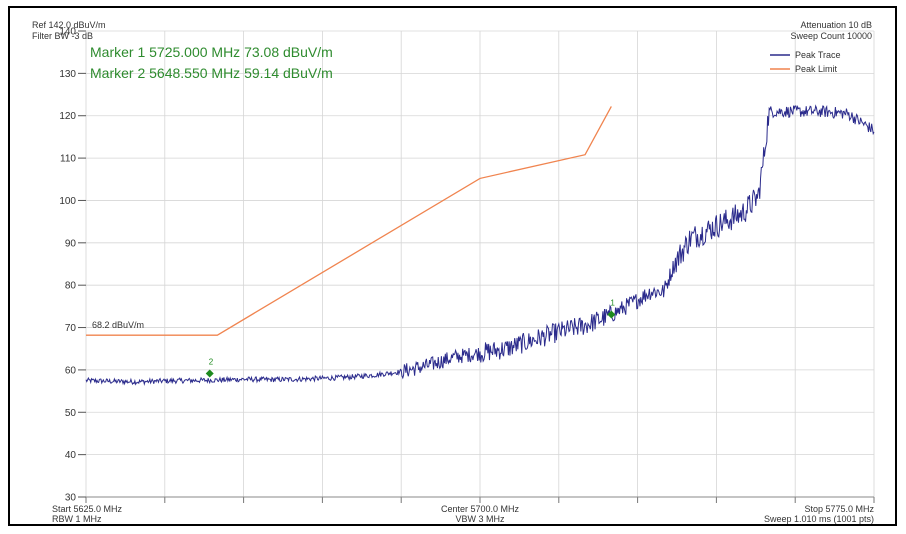  What do you see at coordinates (67, 201) in the screenshot?
I see `y-tick-label: 100` at bounding box center [67, 201].